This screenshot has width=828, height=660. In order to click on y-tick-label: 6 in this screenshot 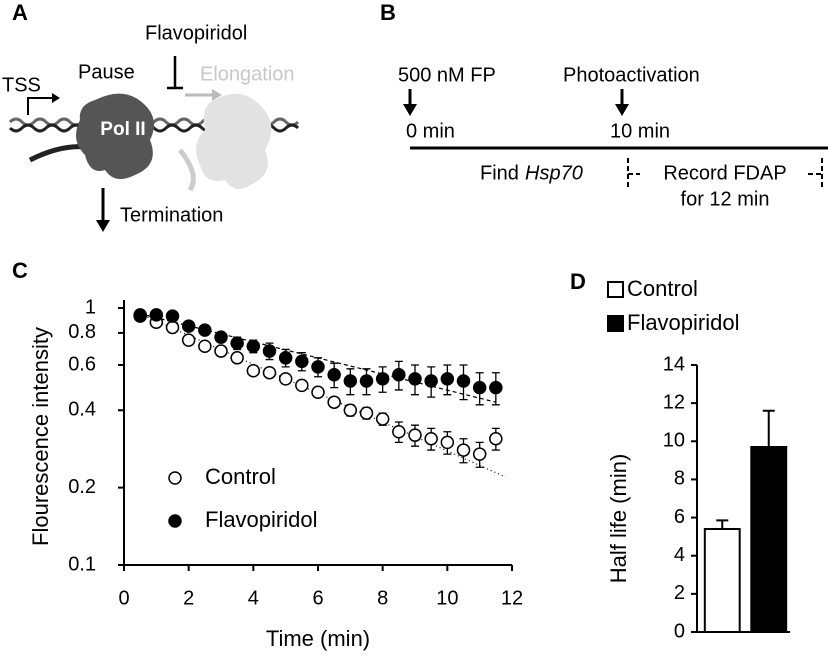, I will do `click(679, 517)`.